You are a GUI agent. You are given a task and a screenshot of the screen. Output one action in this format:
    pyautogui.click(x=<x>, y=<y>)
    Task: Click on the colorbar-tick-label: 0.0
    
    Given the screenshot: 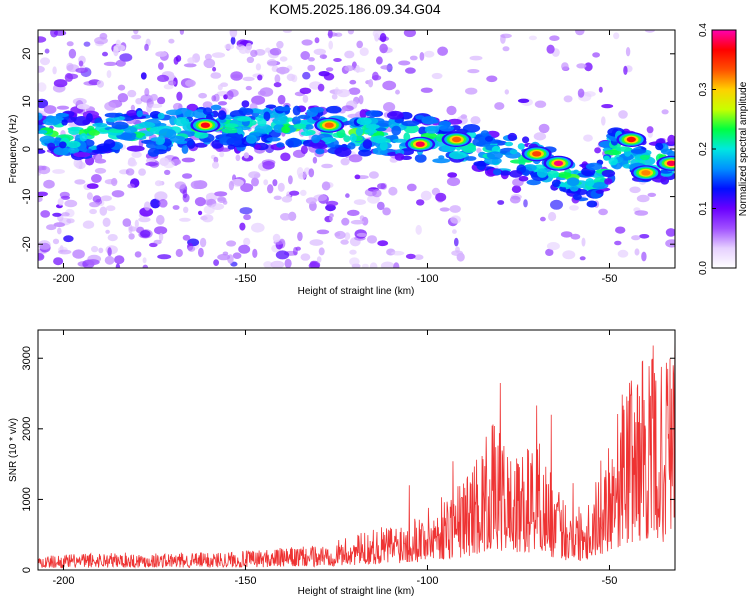 What is the action you would take?
    pyautogui.click(x=703, y=268)
    